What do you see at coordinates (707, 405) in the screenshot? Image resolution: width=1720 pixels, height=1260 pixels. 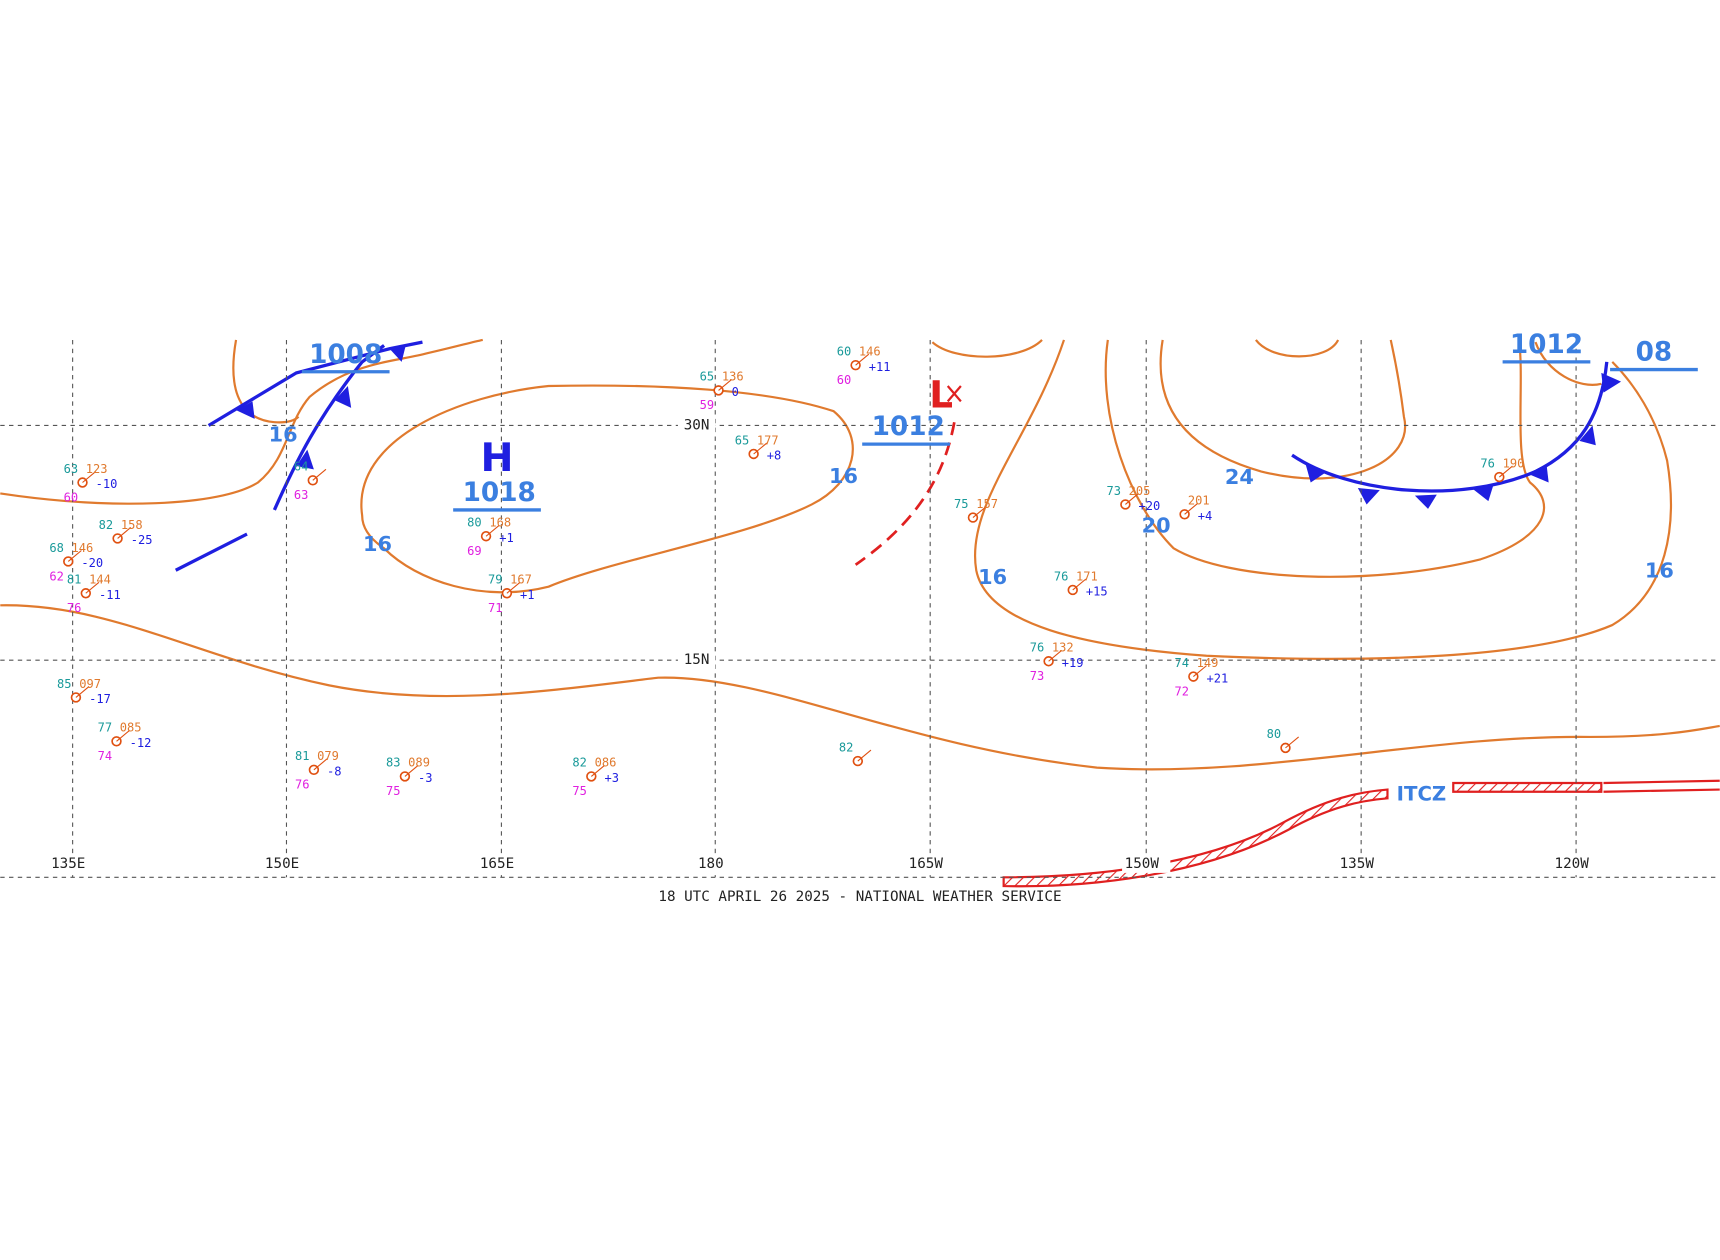 I see `station-dewpoint: 59` at bounding box center [707, 405].